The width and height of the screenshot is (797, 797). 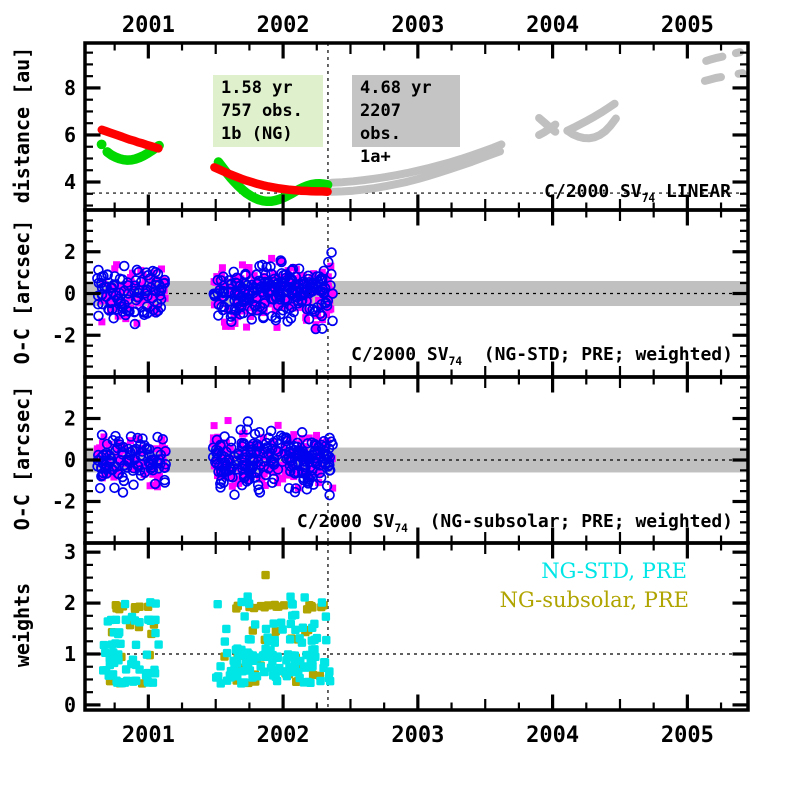 I want to click on weight-outlier-point, so click(x=265, y=575).